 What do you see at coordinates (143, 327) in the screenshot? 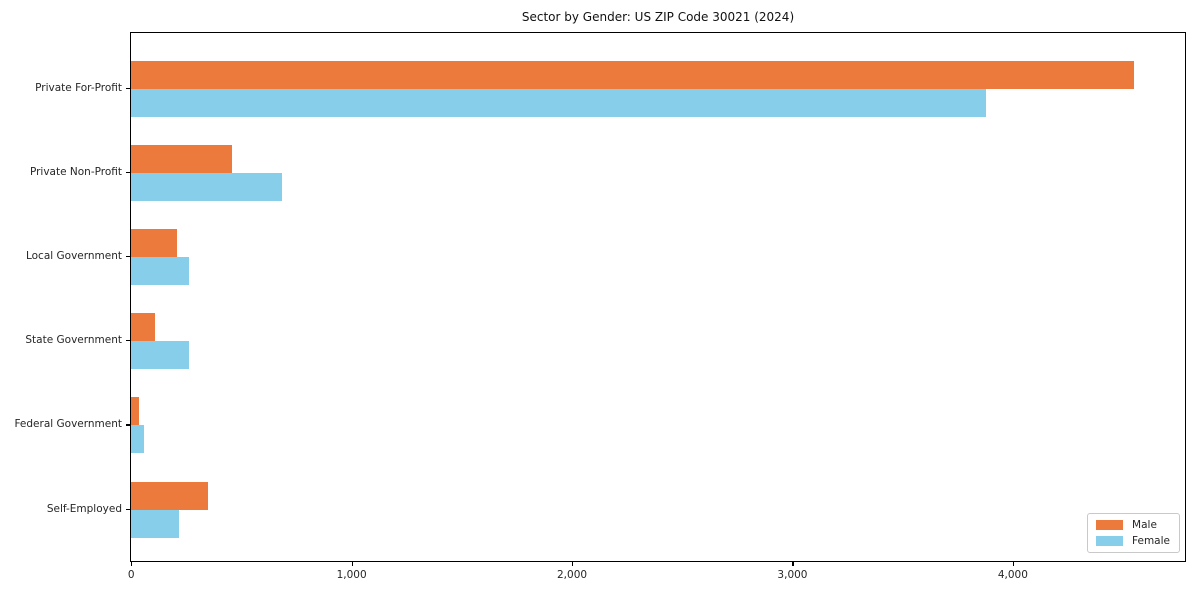
I see `bar-male-state-government` at bounding box center [143, 327].